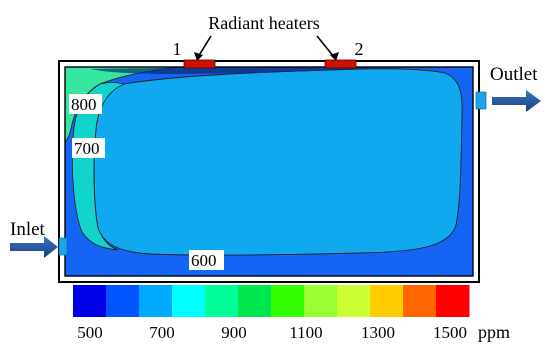 This screenshot has width=553, height=345. I want to click on contour-label-800-bg, so click(85, 104).